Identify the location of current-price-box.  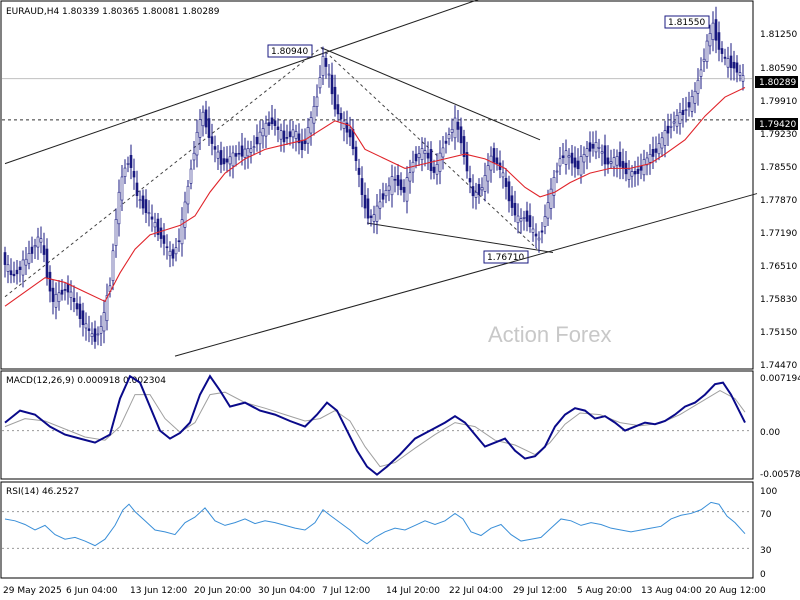
(776, 82).